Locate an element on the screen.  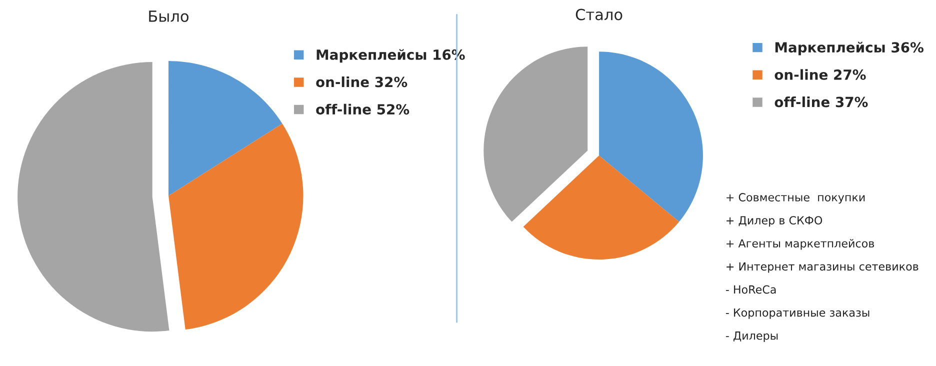
chart-title: Было is located at coordinates (168, 16).